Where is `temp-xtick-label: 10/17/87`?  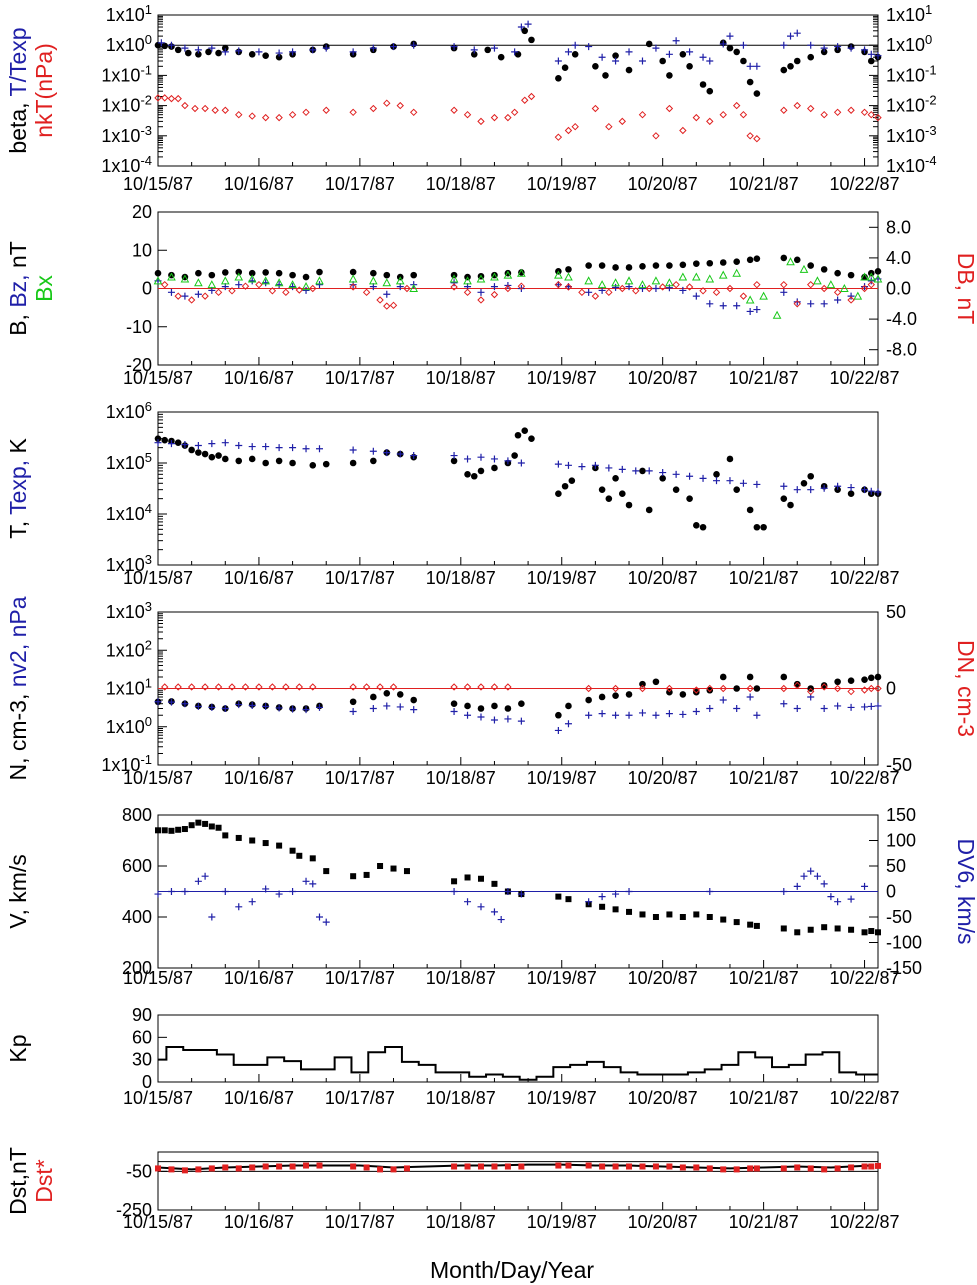
temp-xtick-label: 10/17/87 is located at coordinates (360, 578).